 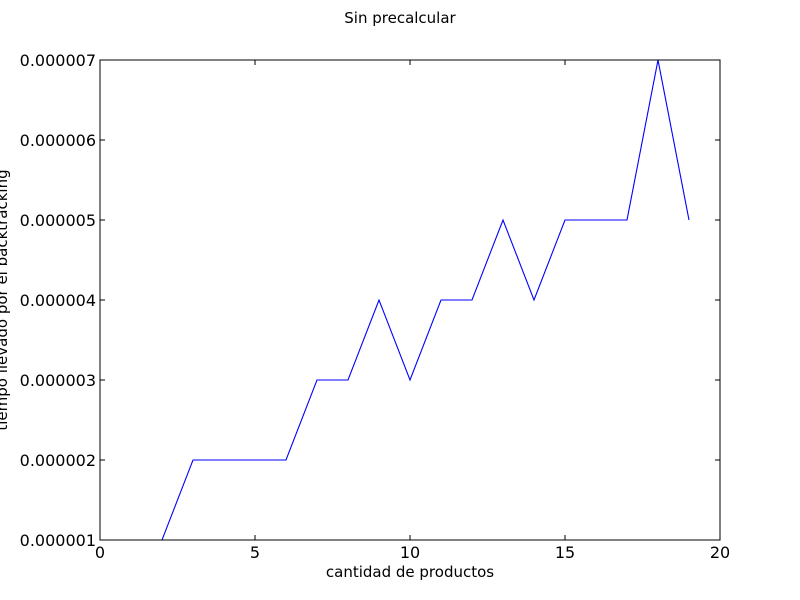 What do you see at coordinates (58, 60) in the screenshot?
I see `y-tick-label: 0.000007` at bounding box center [58, 60].